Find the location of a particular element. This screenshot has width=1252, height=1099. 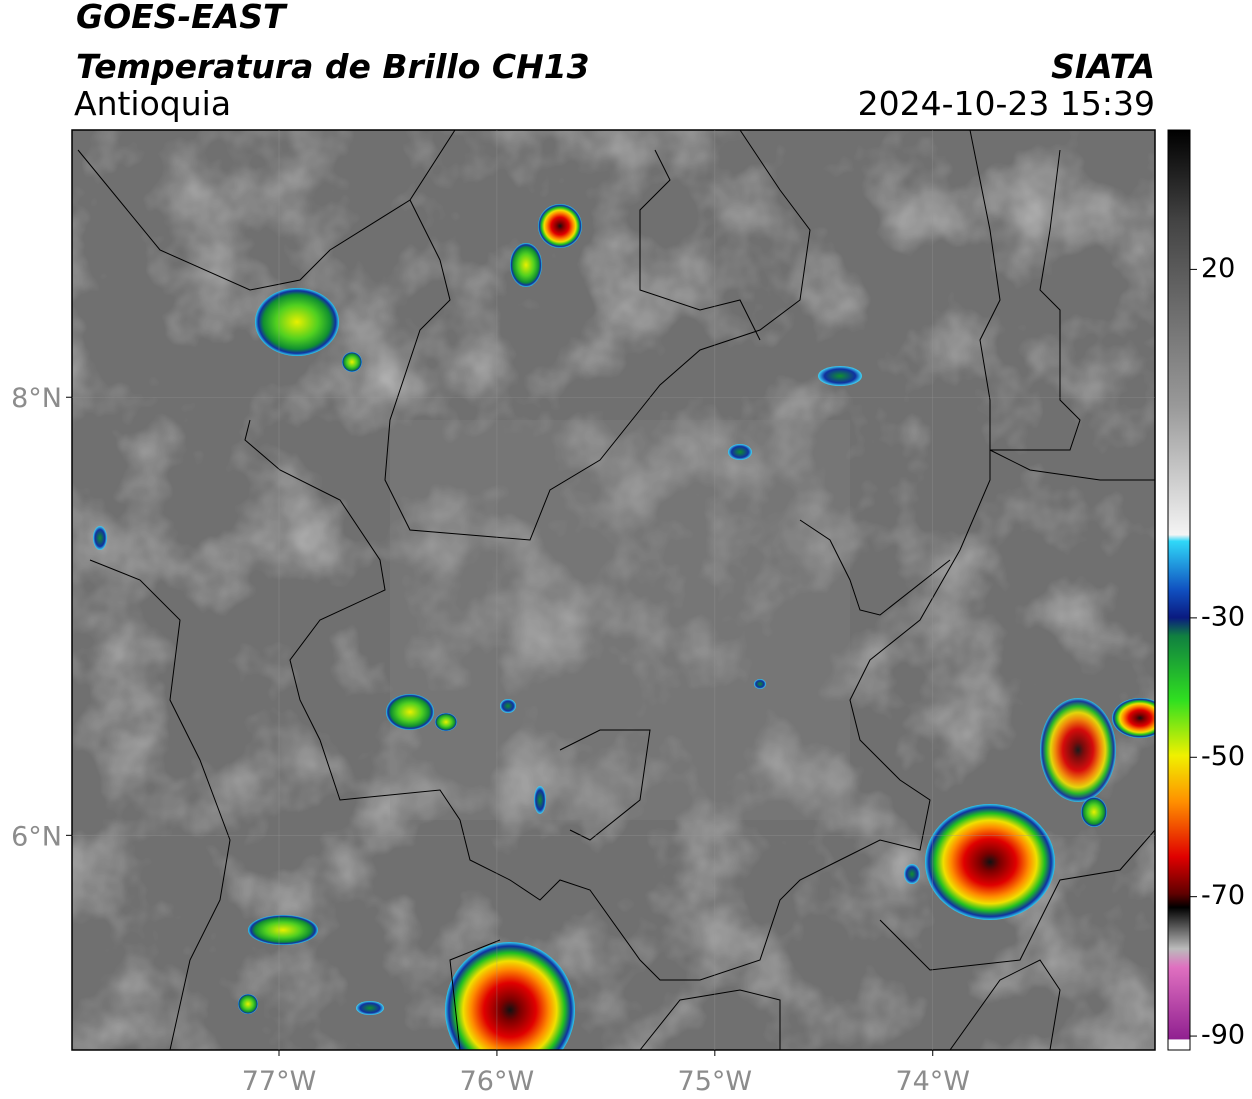

x-tick-label: 75°W is located at coordinates (715, 1081).